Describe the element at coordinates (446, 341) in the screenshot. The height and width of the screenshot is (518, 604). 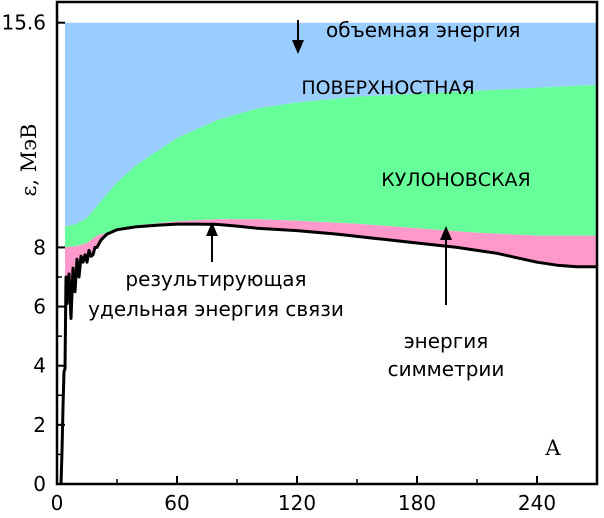
I see `annotation-symmetry-line1: энергия` at that location.